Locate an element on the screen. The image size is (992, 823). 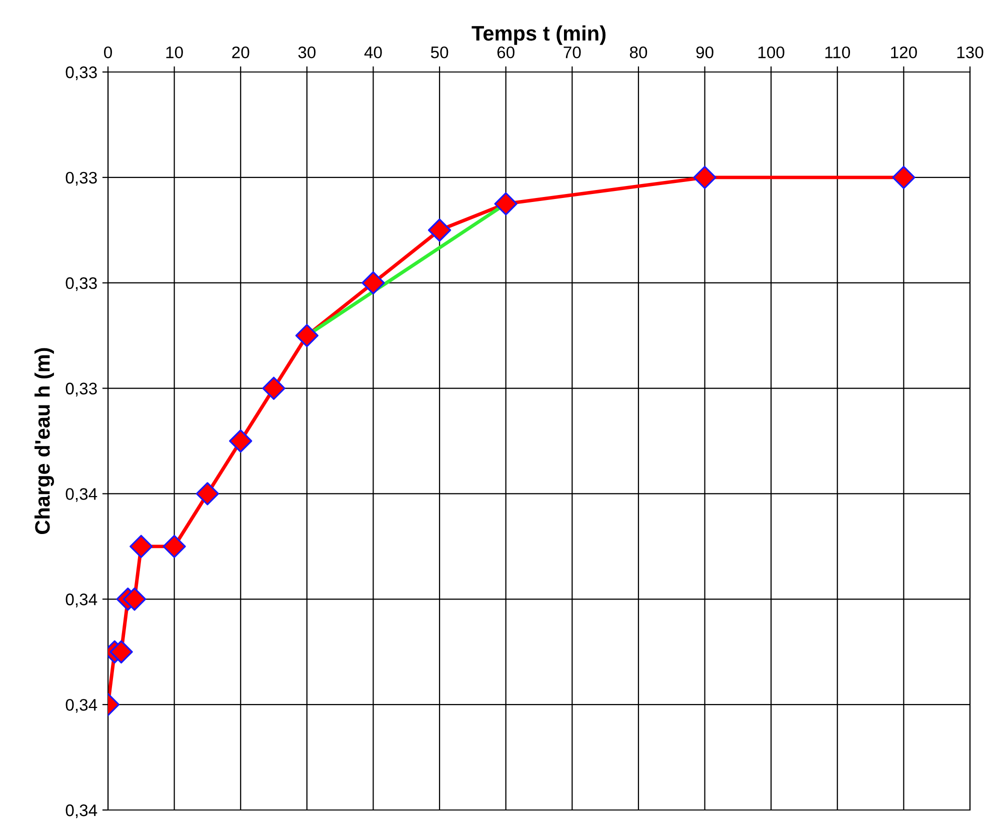
x-tick-label: 40 is located at coordinates (373, 52).